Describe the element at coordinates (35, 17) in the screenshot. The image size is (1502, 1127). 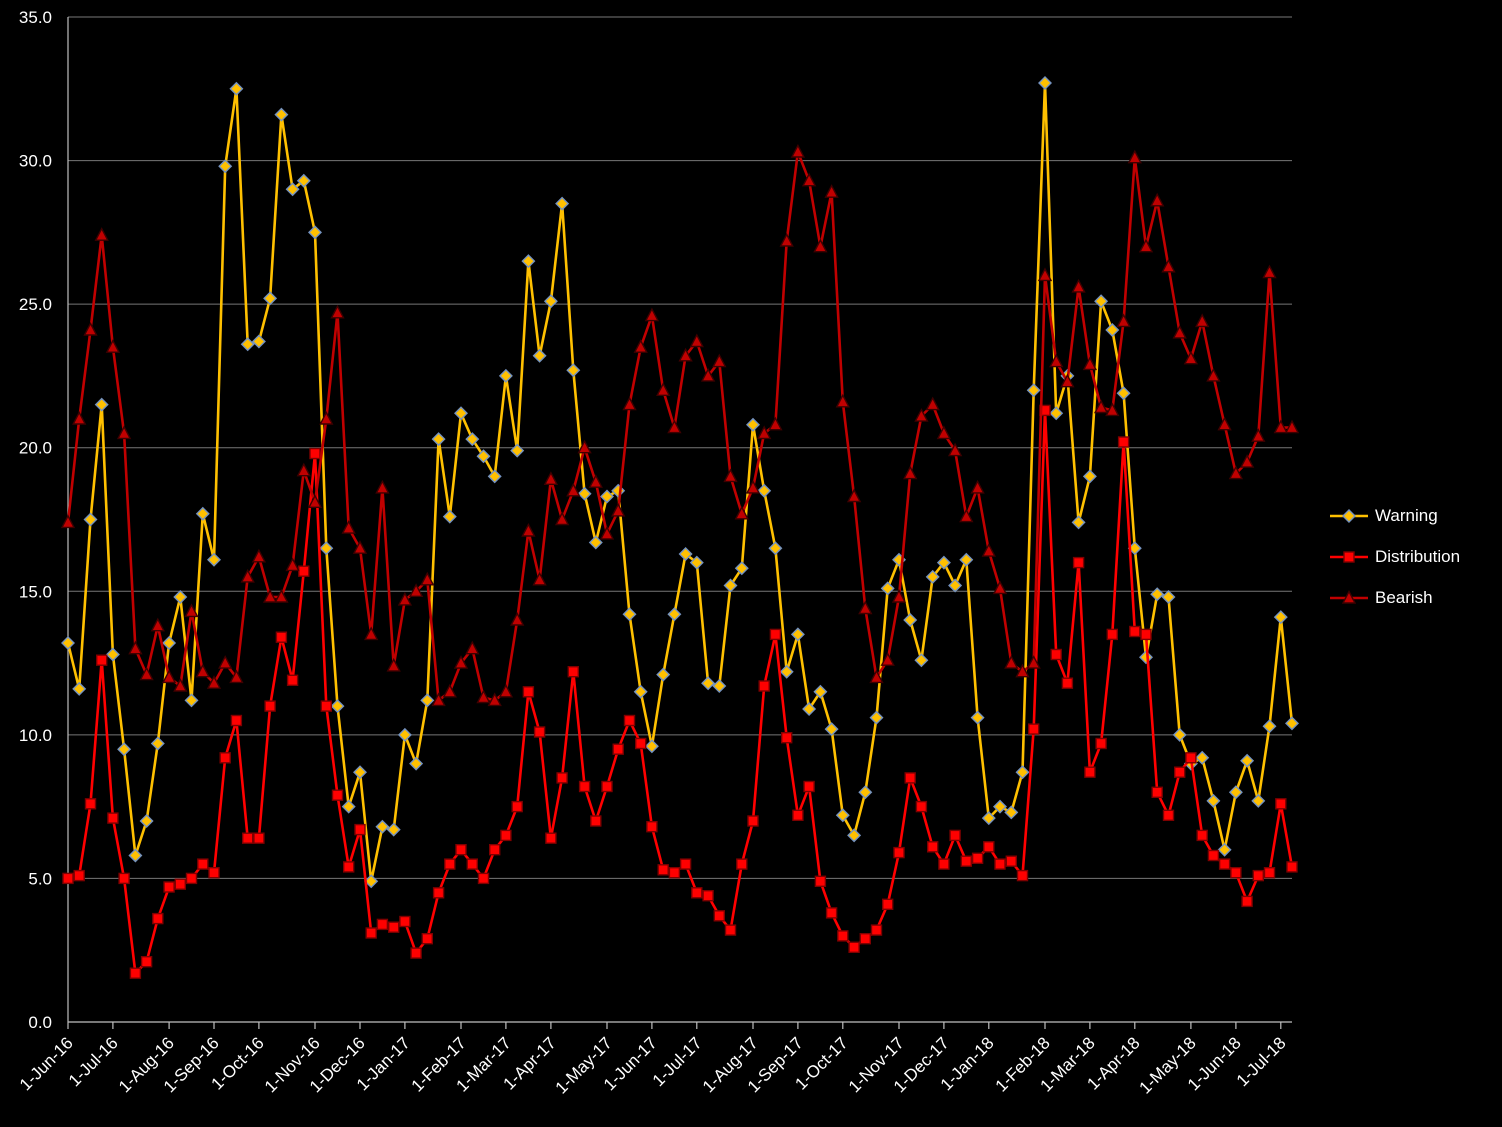
I see `svg-text: 35.0` at that location.